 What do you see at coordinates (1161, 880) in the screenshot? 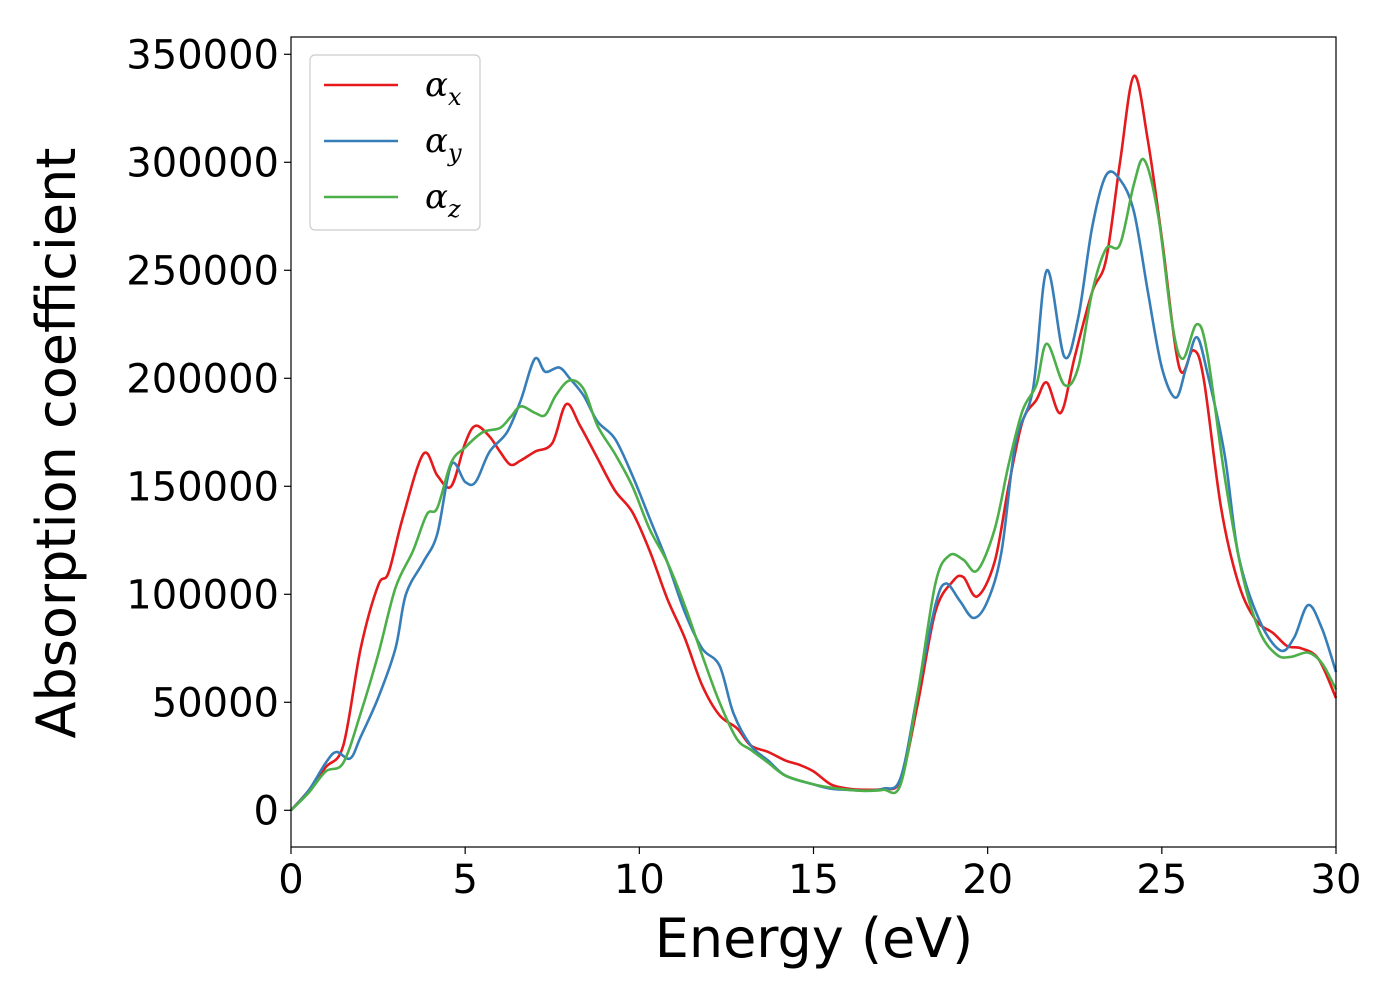
I see `x-tick-label: 25` at bounding box center [1161, 880].